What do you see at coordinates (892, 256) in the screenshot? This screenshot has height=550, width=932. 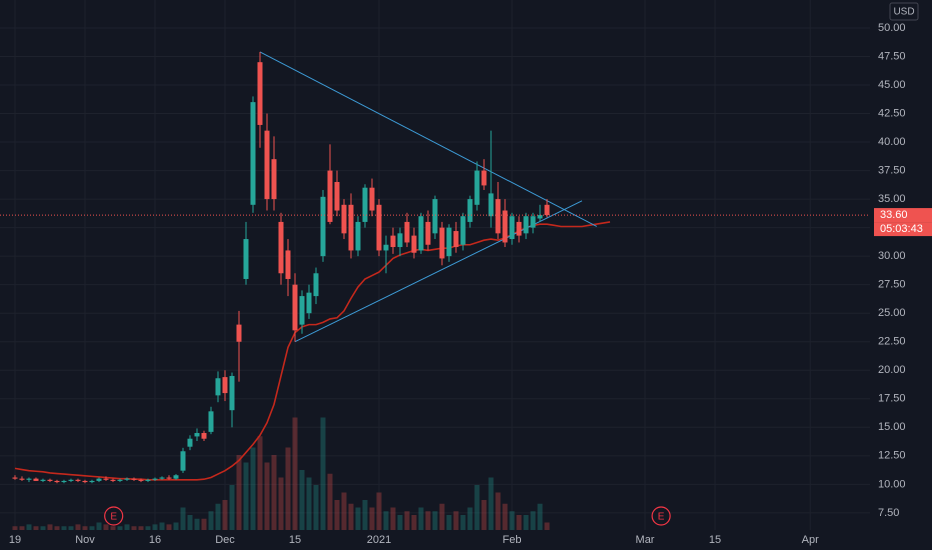 I see `y-tick-label: 30.00` at bounding box center [892, 256].